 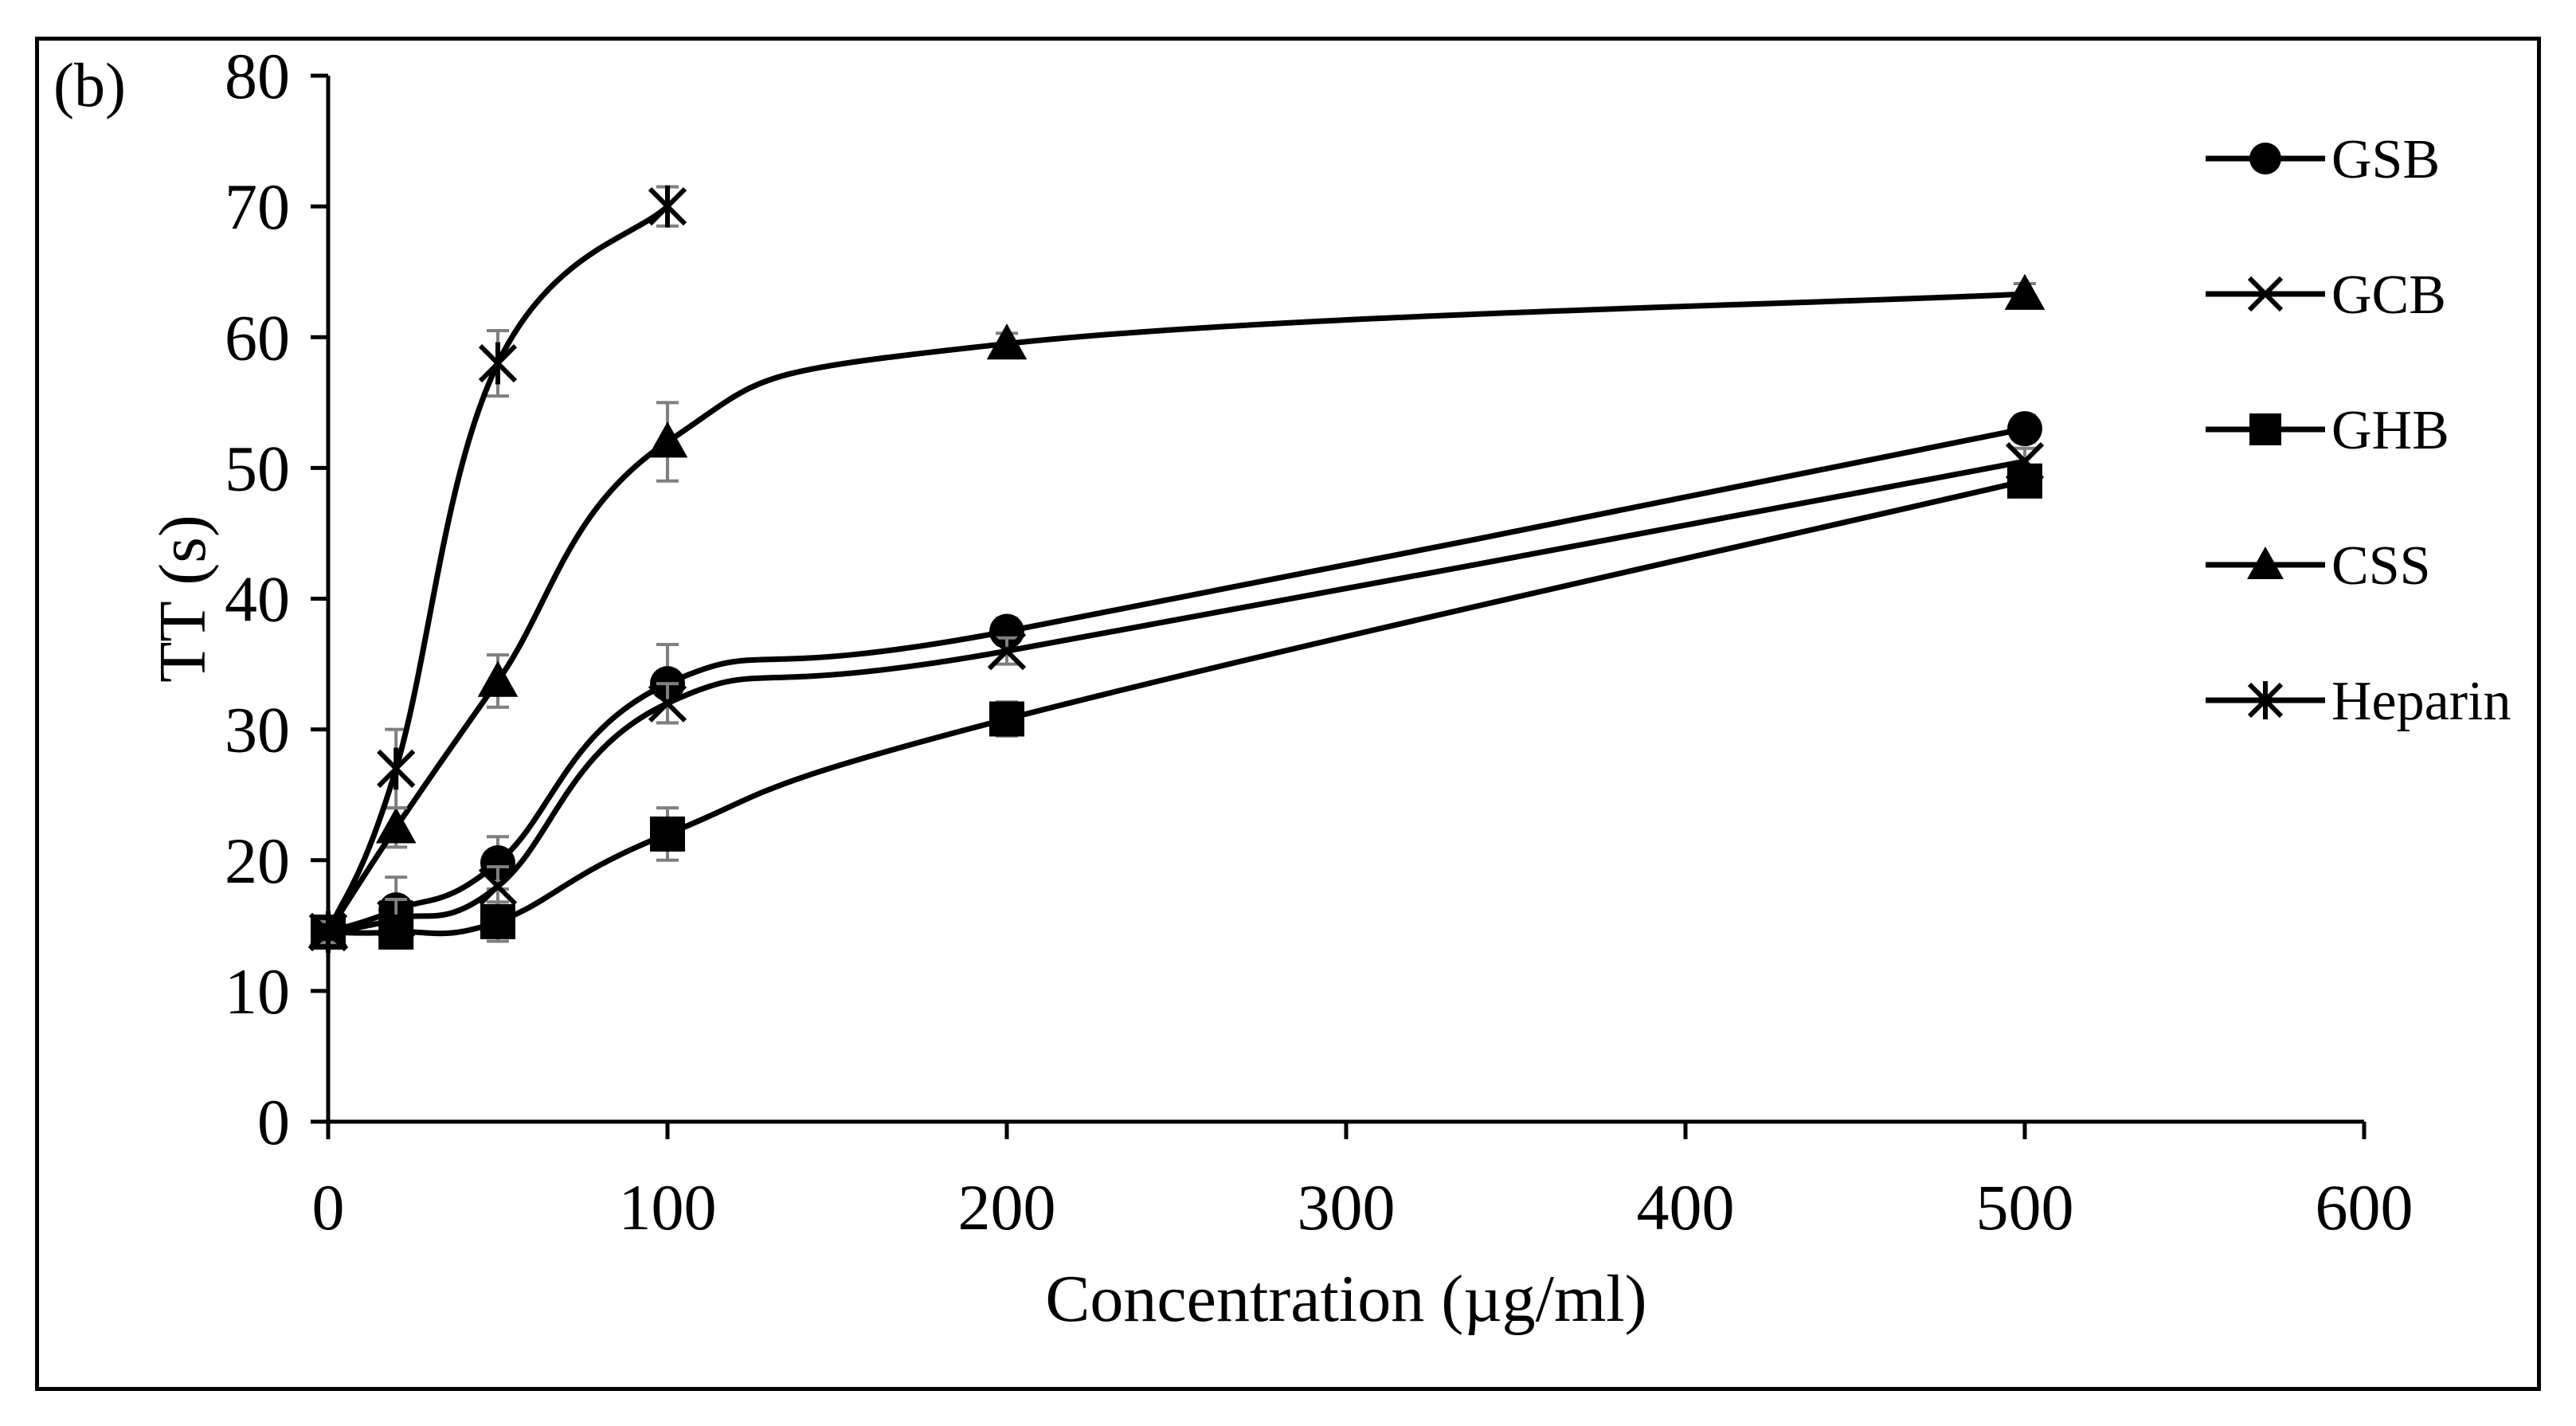 I want to click on legend: GSB GCB GHB CSS Heparin, so click(x=2358, y=430).